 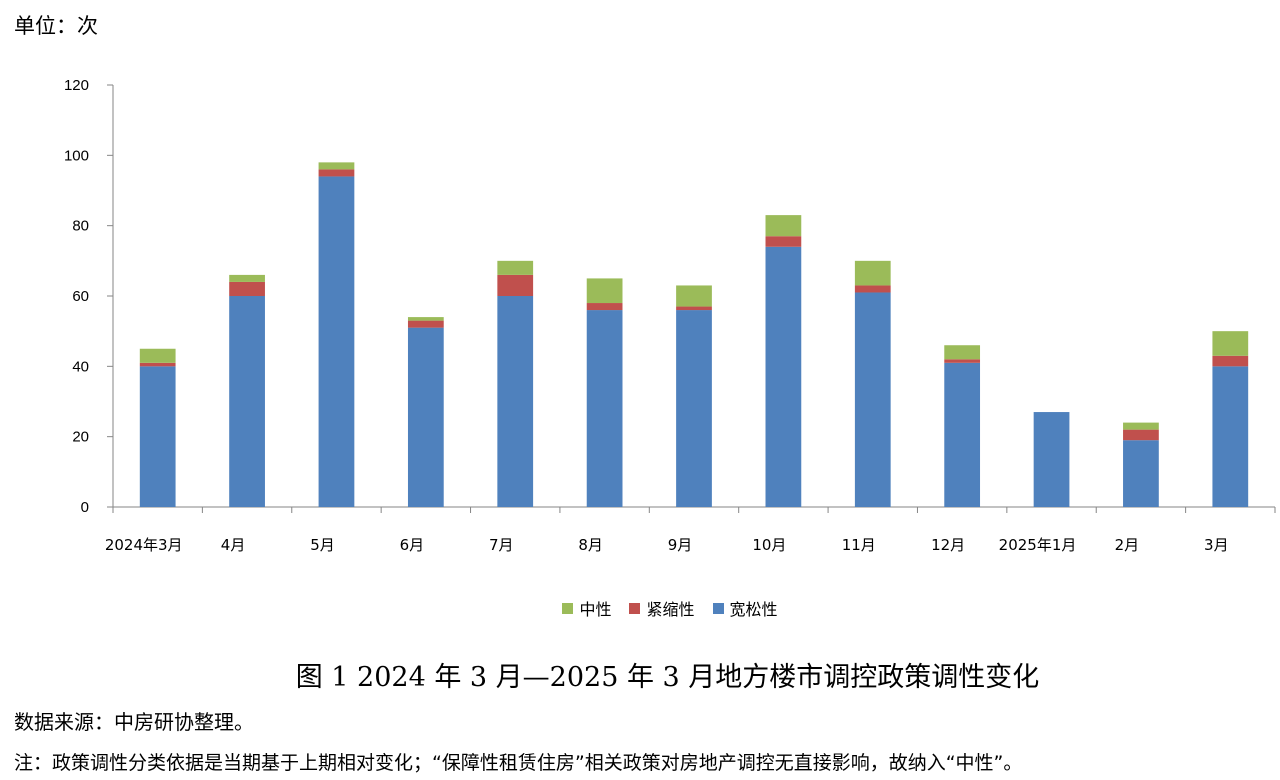 I want to click on x-tick-label: 8月, so click(x=590, y=545).